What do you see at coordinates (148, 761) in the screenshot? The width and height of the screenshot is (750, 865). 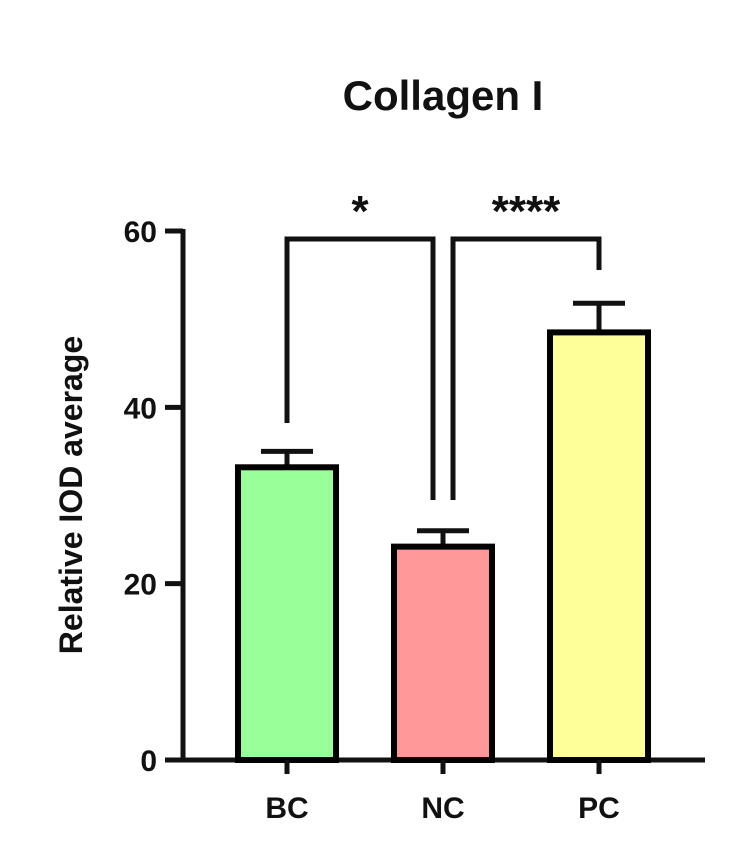 I see `y-tick-label: 0` at bounding box center [148, 761].